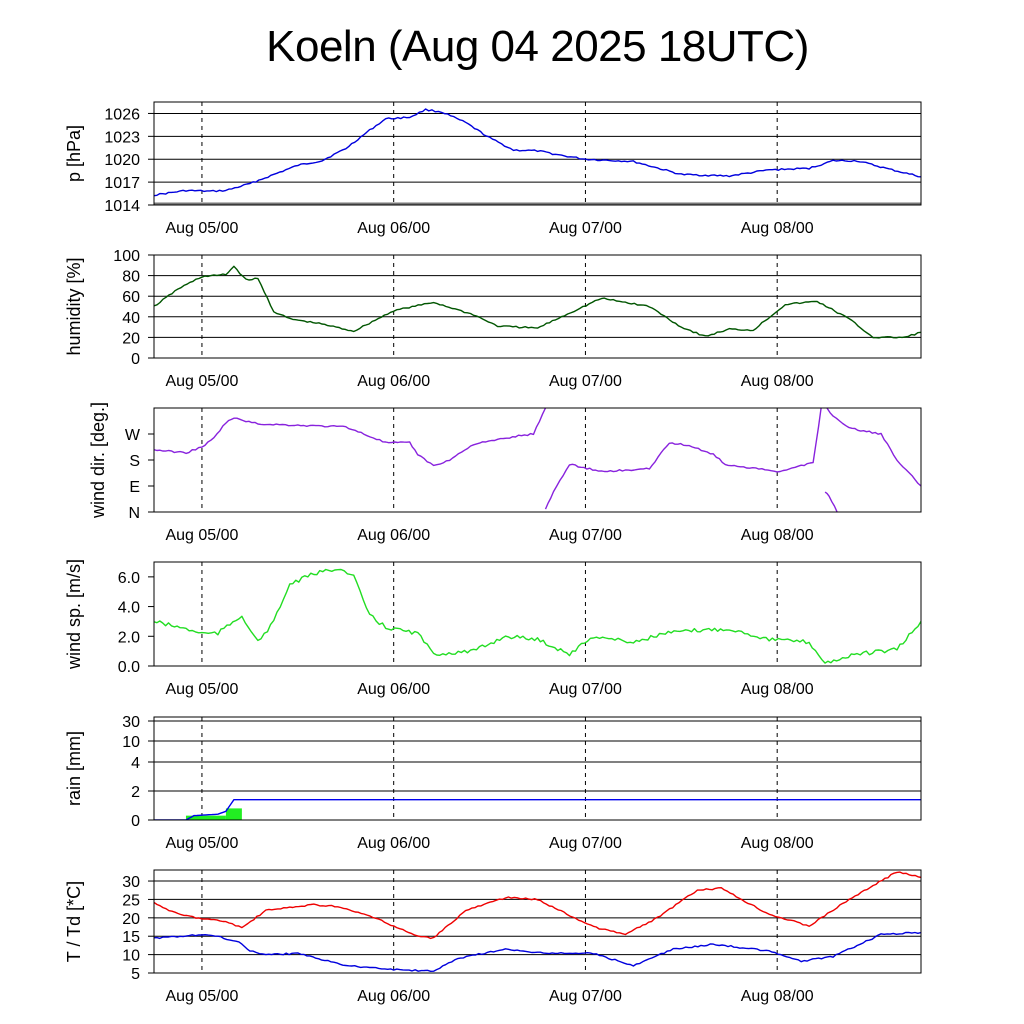 The width and height of the screenshot is (1024, 1024). Describe the element at coordinates (122, 114) in the screenshot. I see `y-tick-label: 1026` at that location.